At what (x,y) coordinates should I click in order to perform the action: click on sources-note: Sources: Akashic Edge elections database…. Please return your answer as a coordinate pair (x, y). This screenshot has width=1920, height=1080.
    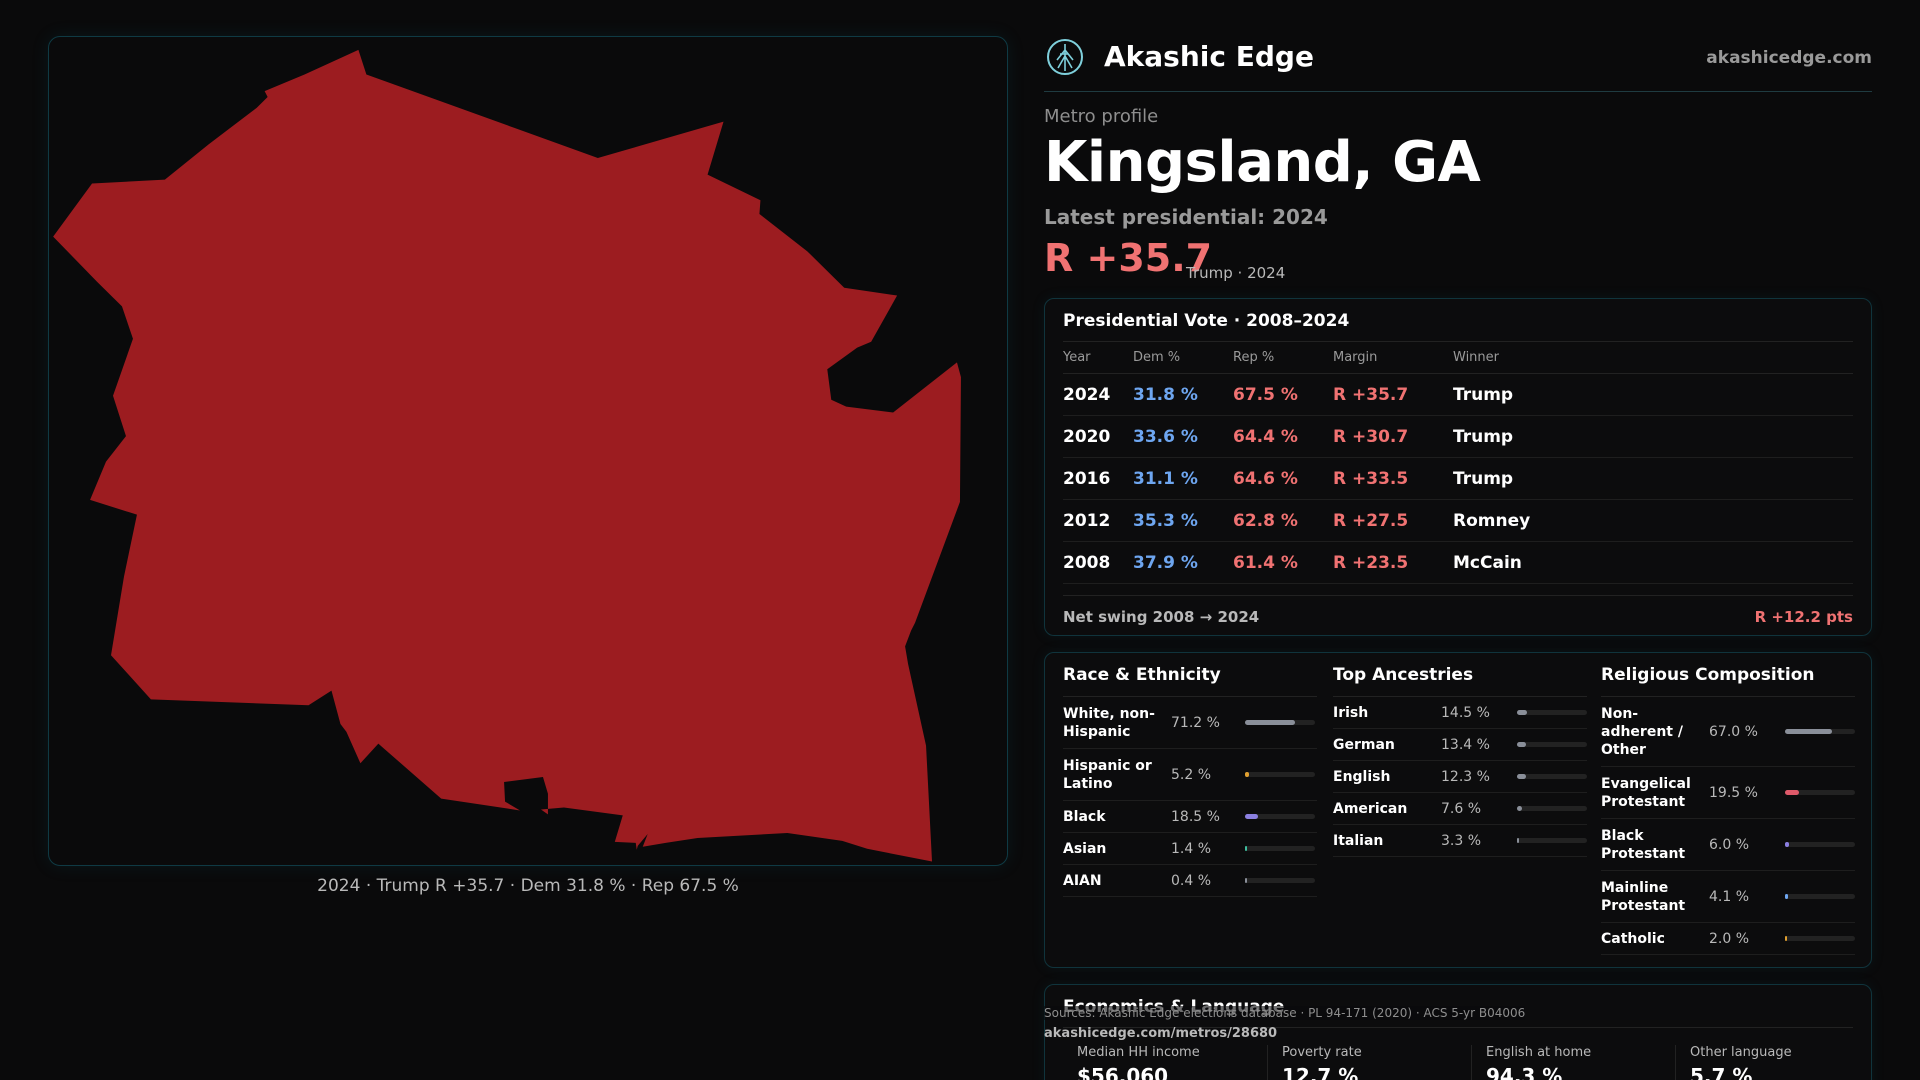
    Looking at the image, I should click on (1285, 1013).